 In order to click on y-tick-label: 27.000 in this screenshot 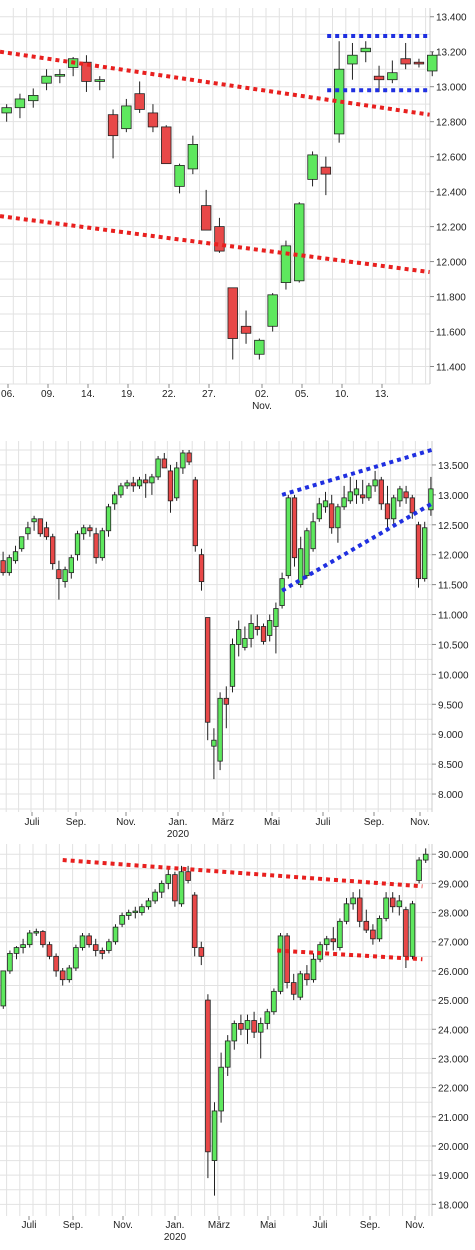, I will do `click(453, 943)`.